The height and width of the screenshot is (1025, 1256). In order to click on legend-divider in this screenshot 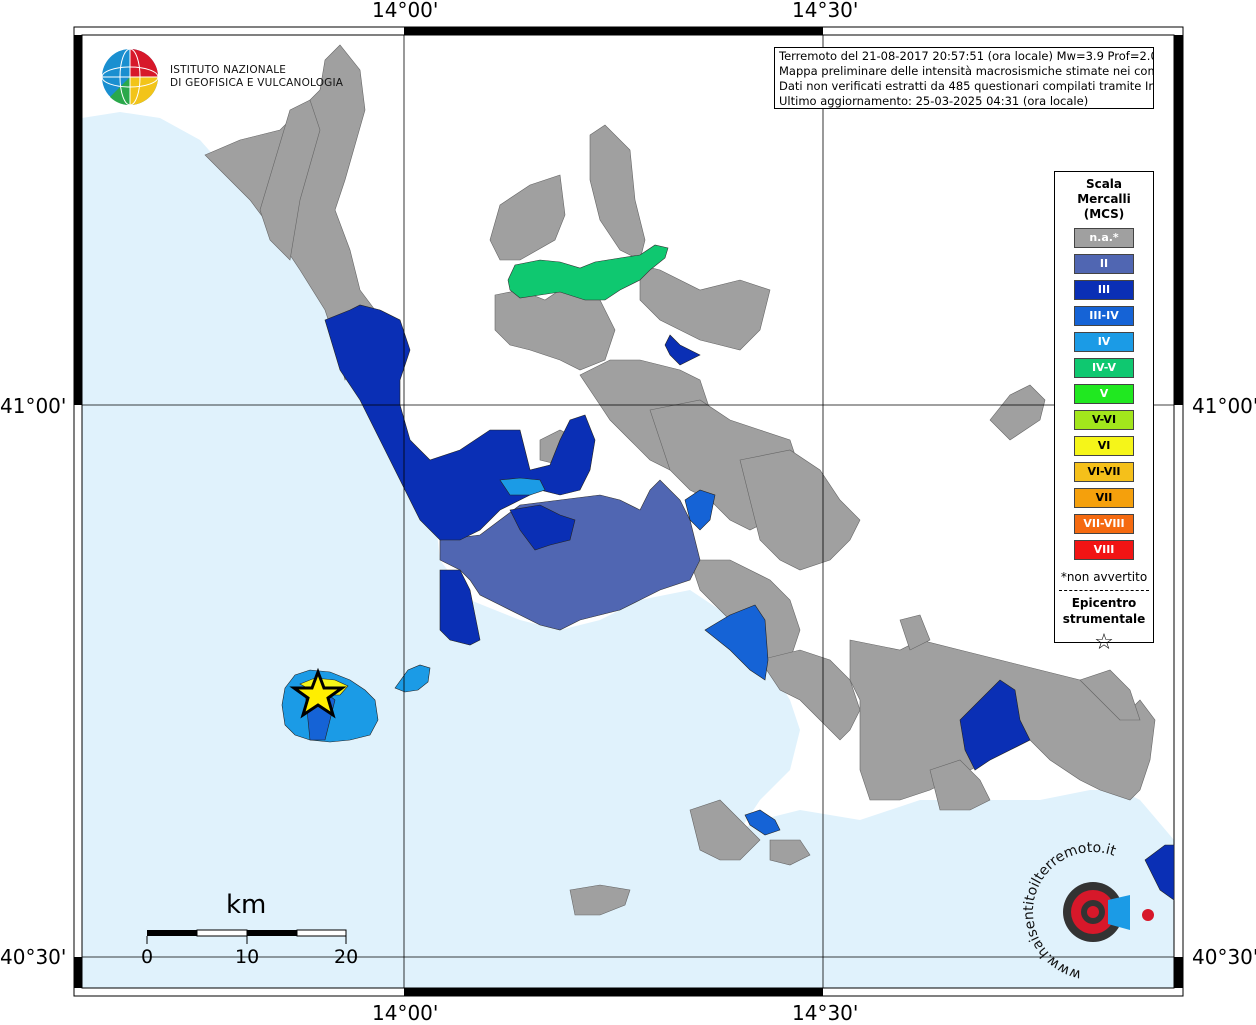, I will do `click(1104, 590)`.